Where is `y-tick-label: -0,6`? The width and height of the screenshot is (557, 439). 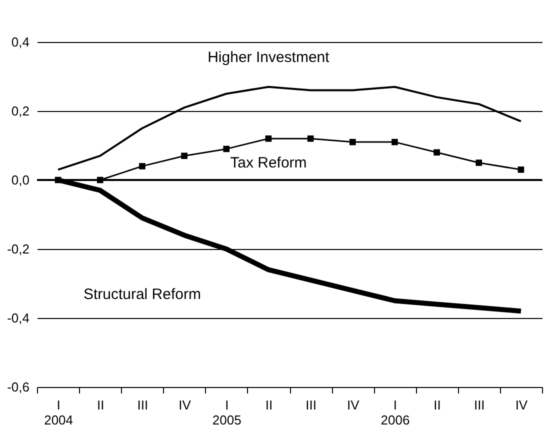 y-tick-label: -0,6 is located at coordinates (18, 387).